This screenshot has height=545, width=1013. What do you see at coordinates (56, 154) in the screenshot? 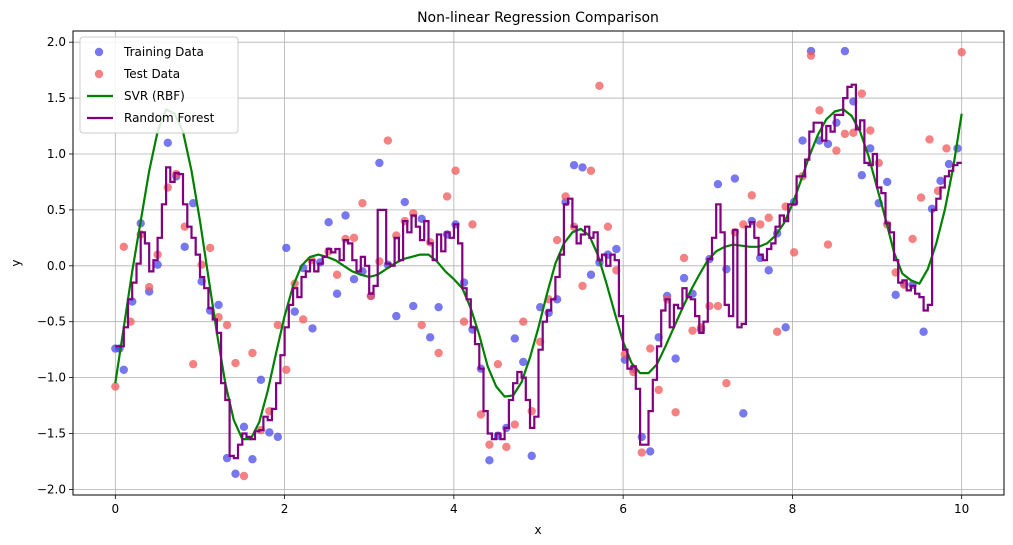
I see `y-tick-label: 1.0` at bounding box center [56, 154].